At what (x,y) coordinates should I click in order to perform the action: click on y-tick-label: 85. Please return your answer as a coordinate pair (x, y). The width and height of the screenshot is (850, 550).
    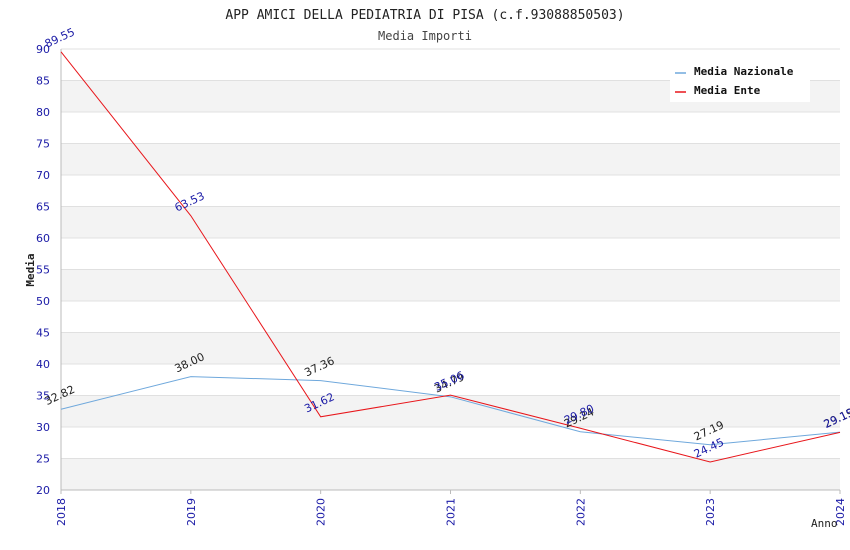
    Looking at the image, I should click on (43, 81).